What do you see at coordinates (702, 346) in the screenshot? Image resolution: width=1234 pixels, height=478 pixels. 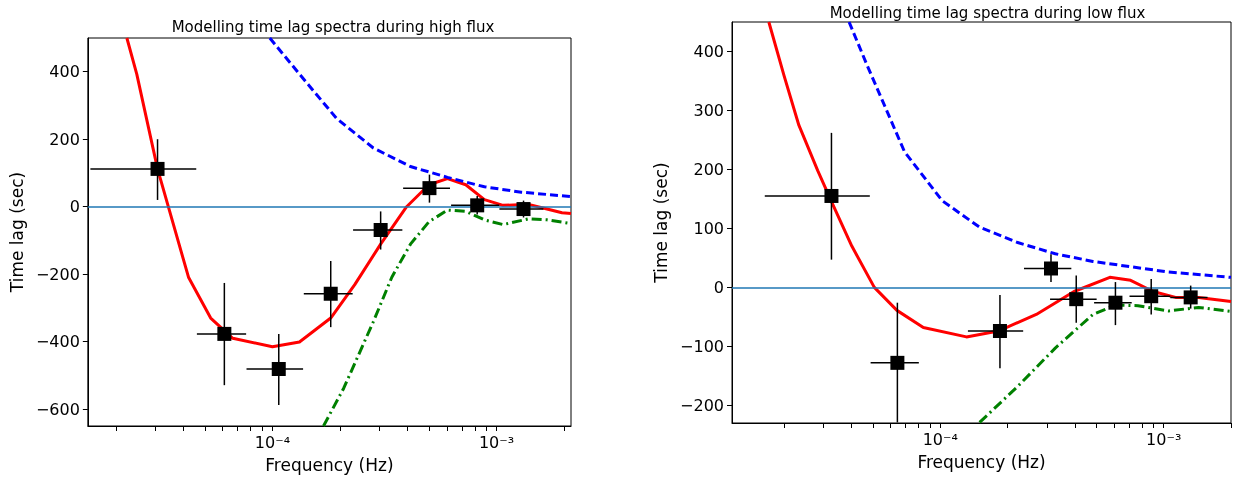 I see `y-tick-label: −100` at bounding box center [702, 346].